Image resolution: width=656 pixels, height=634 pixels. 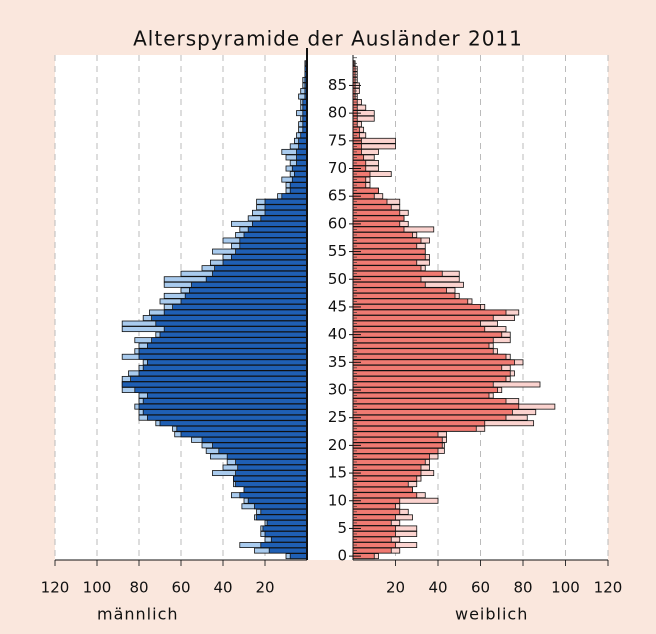 I want to click on y-tick-label: 40, so click(x=337, y=334).